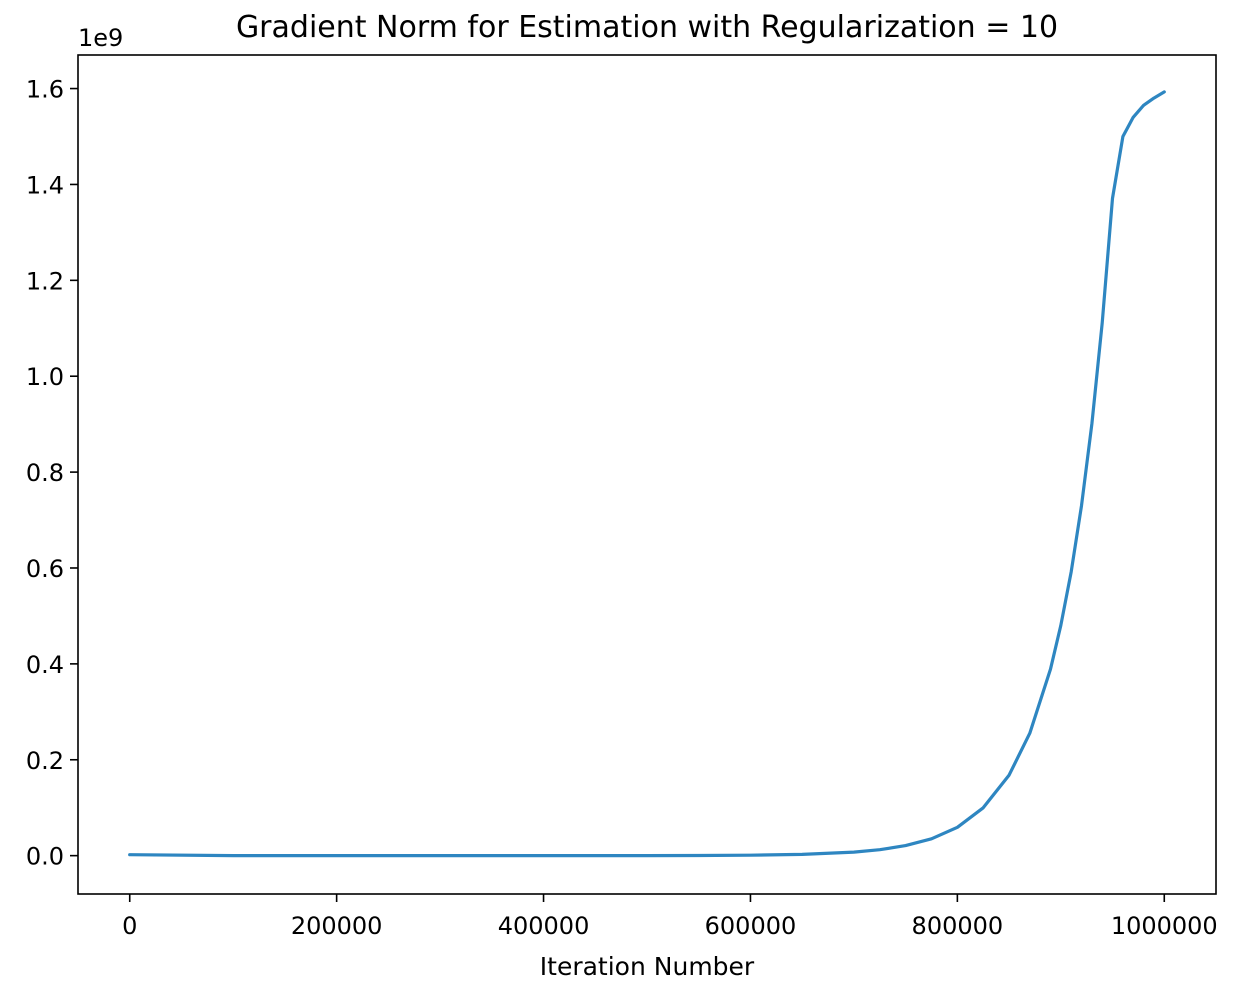 The image size is (1240, 988). Describe the element at coordinates (958, 926) in the screenshot. I see `x-tick-label: 800000` at that location.